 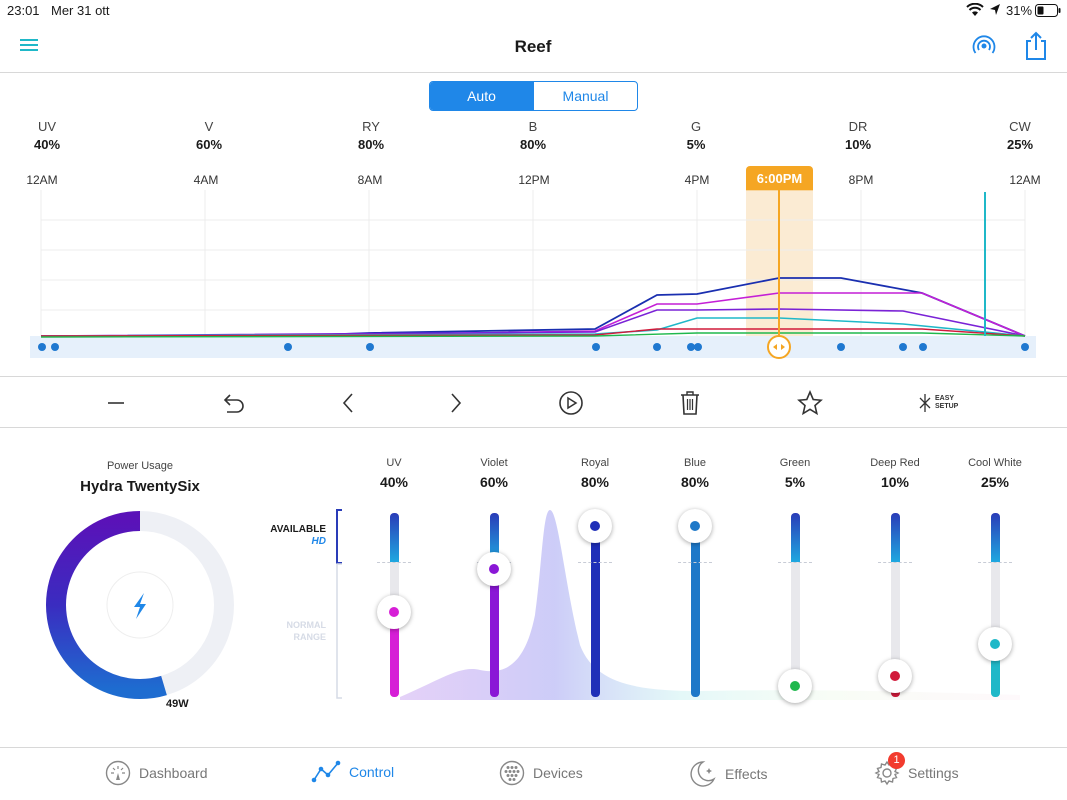 I want to click on channel-value: 60%, so click(x=209, y=144).